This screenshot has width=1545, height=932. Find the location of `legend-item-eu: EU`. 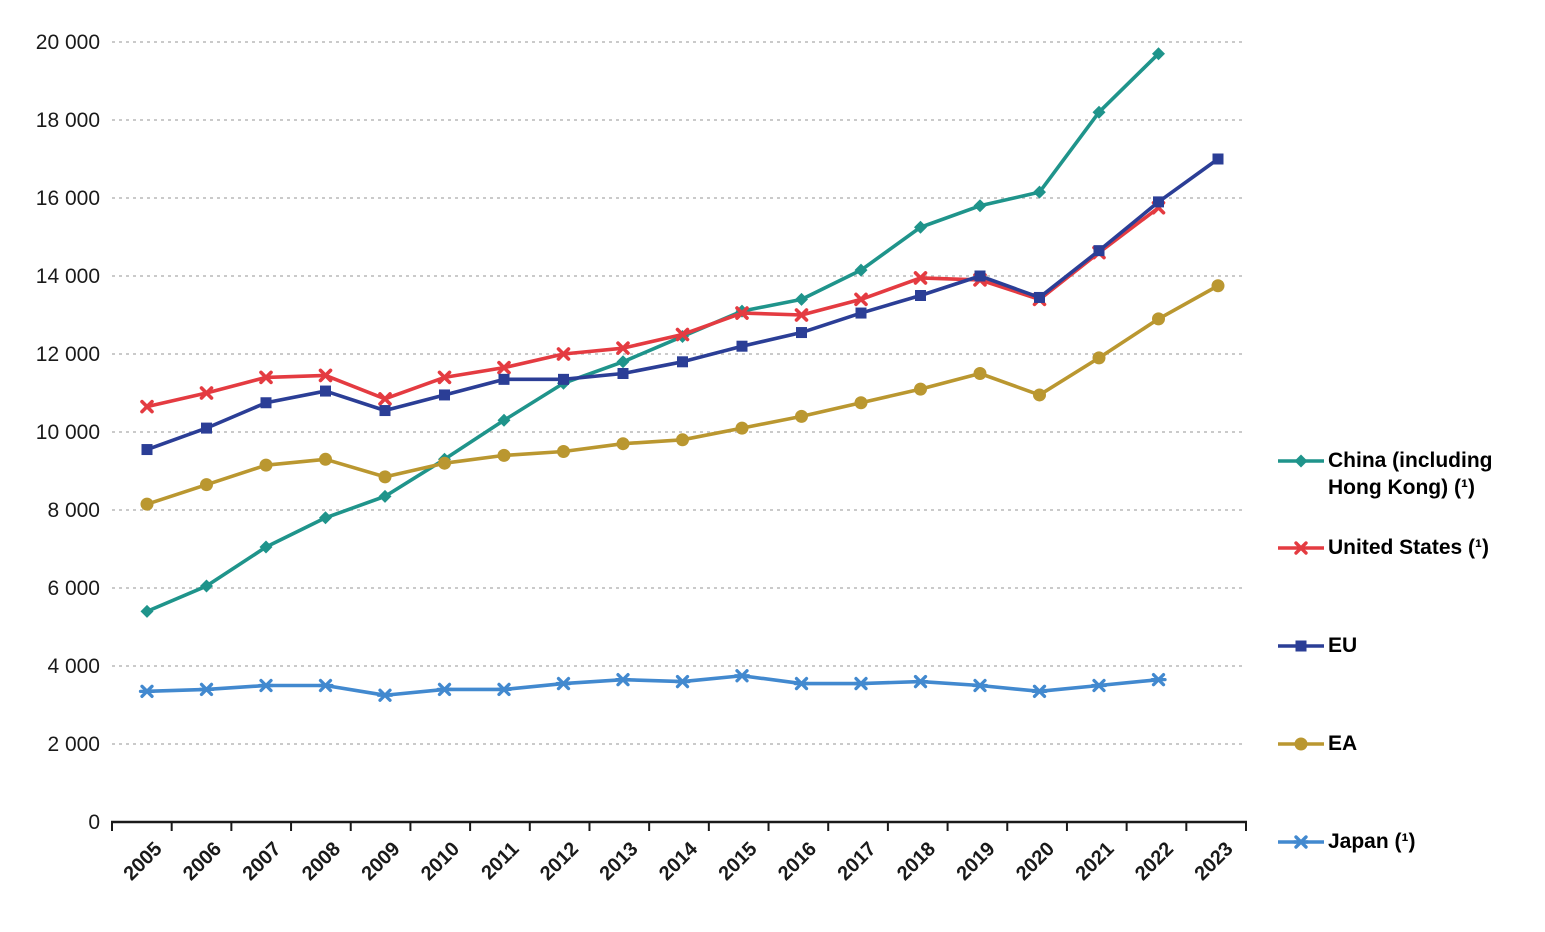

legend-item-eu: EU is located at coordinates (1317, 645).